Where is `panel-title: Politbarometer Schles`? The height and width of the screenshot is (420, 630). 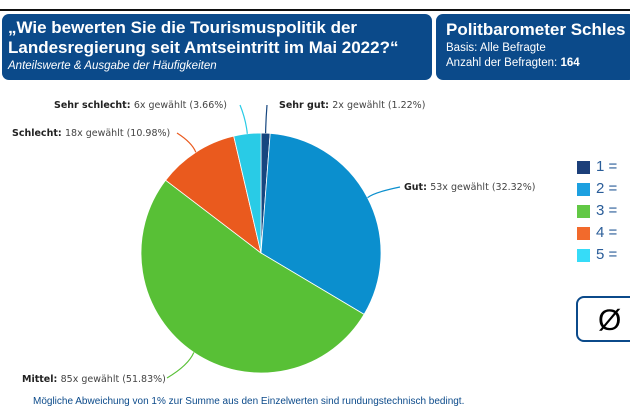 panel-title: Politbarometer Schles is located at coordinates (536, 29).